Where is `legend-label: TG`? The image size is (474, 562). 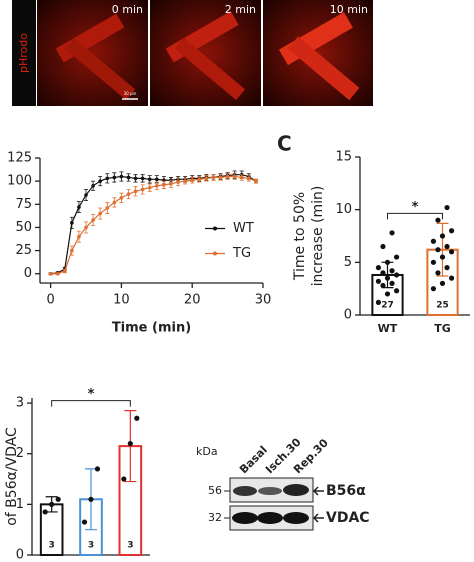
legend-label: TG is located at coordinates (241, 253).